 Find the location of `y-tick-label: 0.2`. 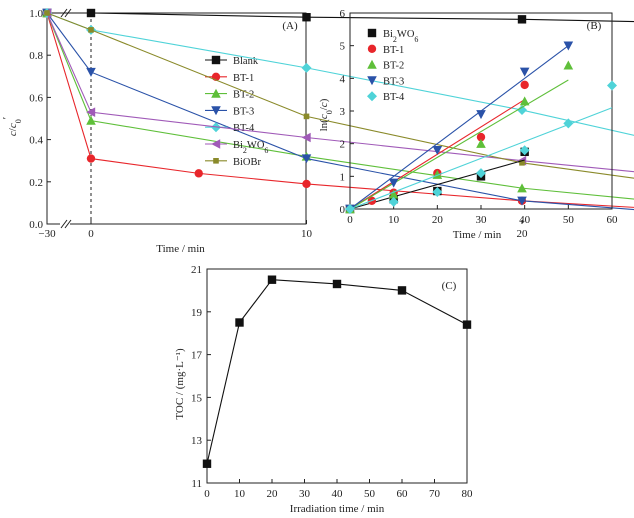

y-tick-label: 0.2 is located at coordinates (36, 183).